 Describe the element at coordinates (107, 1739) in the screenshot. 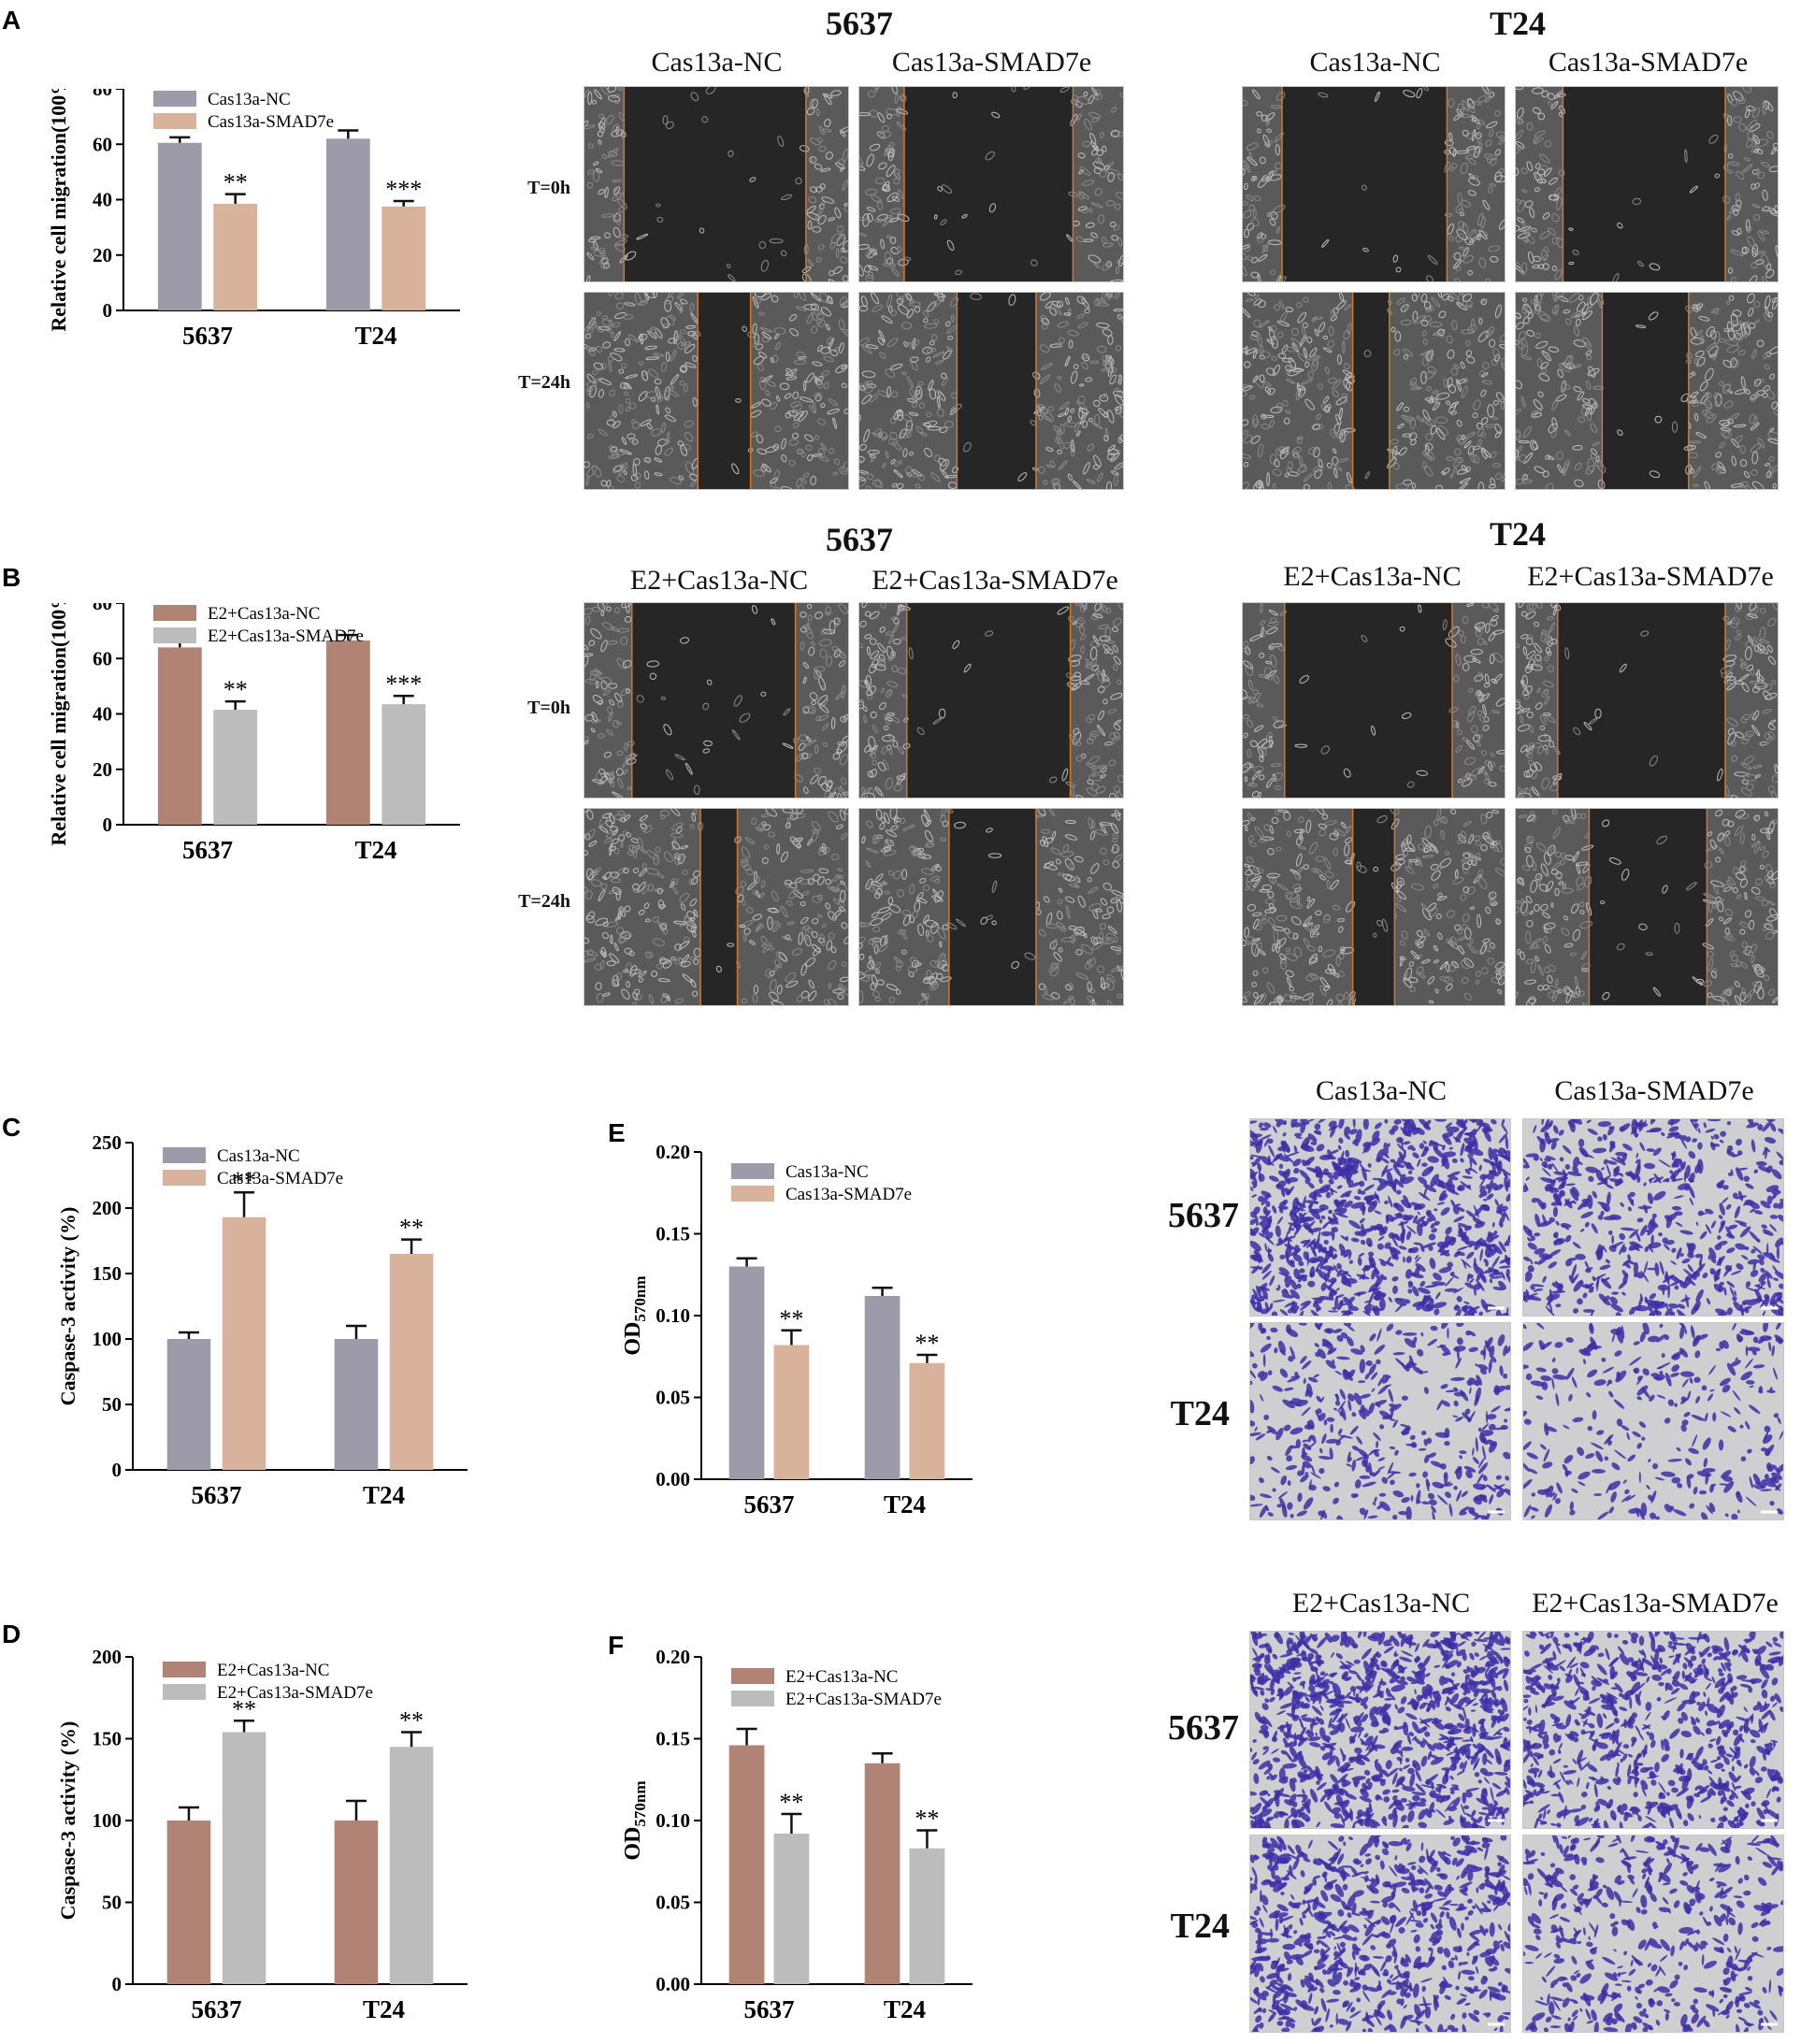

I see `y-tick-label: 150` at that location.